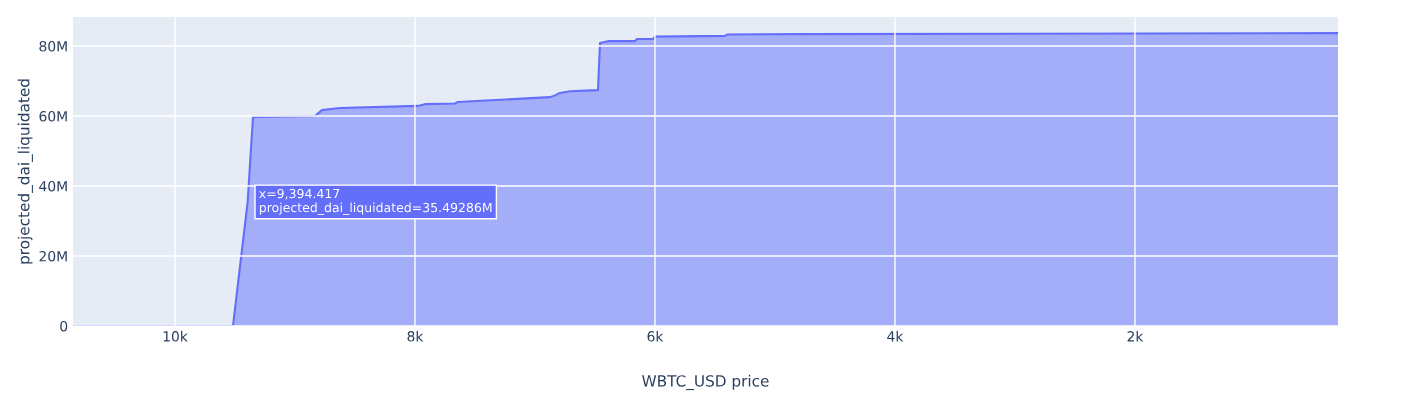 The height and width of the screenshot is (395, 1406). What do you see at coordinates (175, 336) in the screenshot?
I see `x-tick-label: 10k` at bounding box center [175, 336].